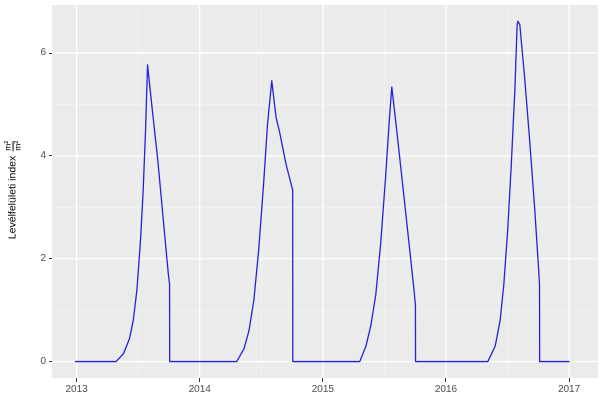  Describe the element at coordinates (446, 389) in the screenshot. I see `x-axis-tick-label: 2016` at that location.